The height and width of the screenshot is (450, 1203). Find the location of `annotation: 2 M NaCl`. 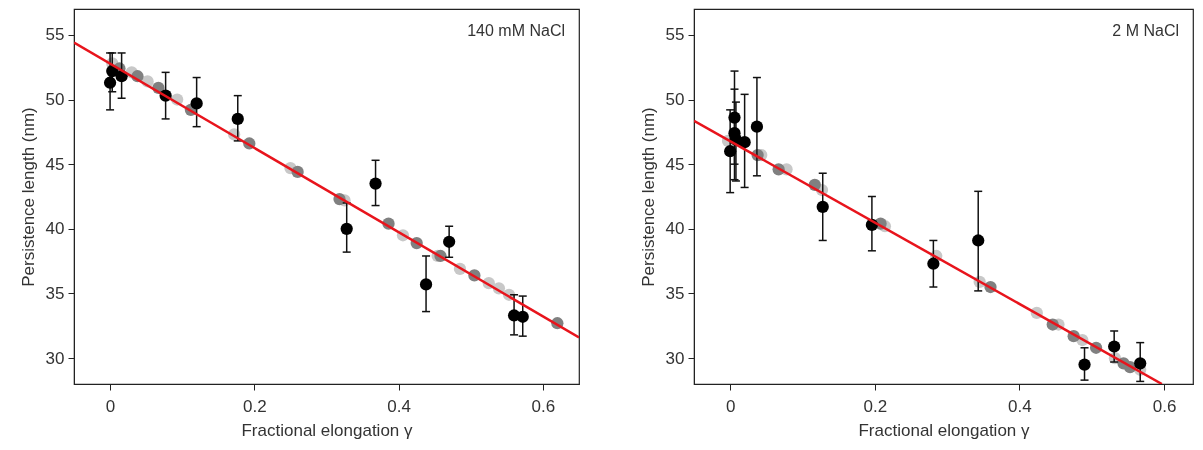

annotation: 2 M NaCl is located at coordinates (1145, 30).